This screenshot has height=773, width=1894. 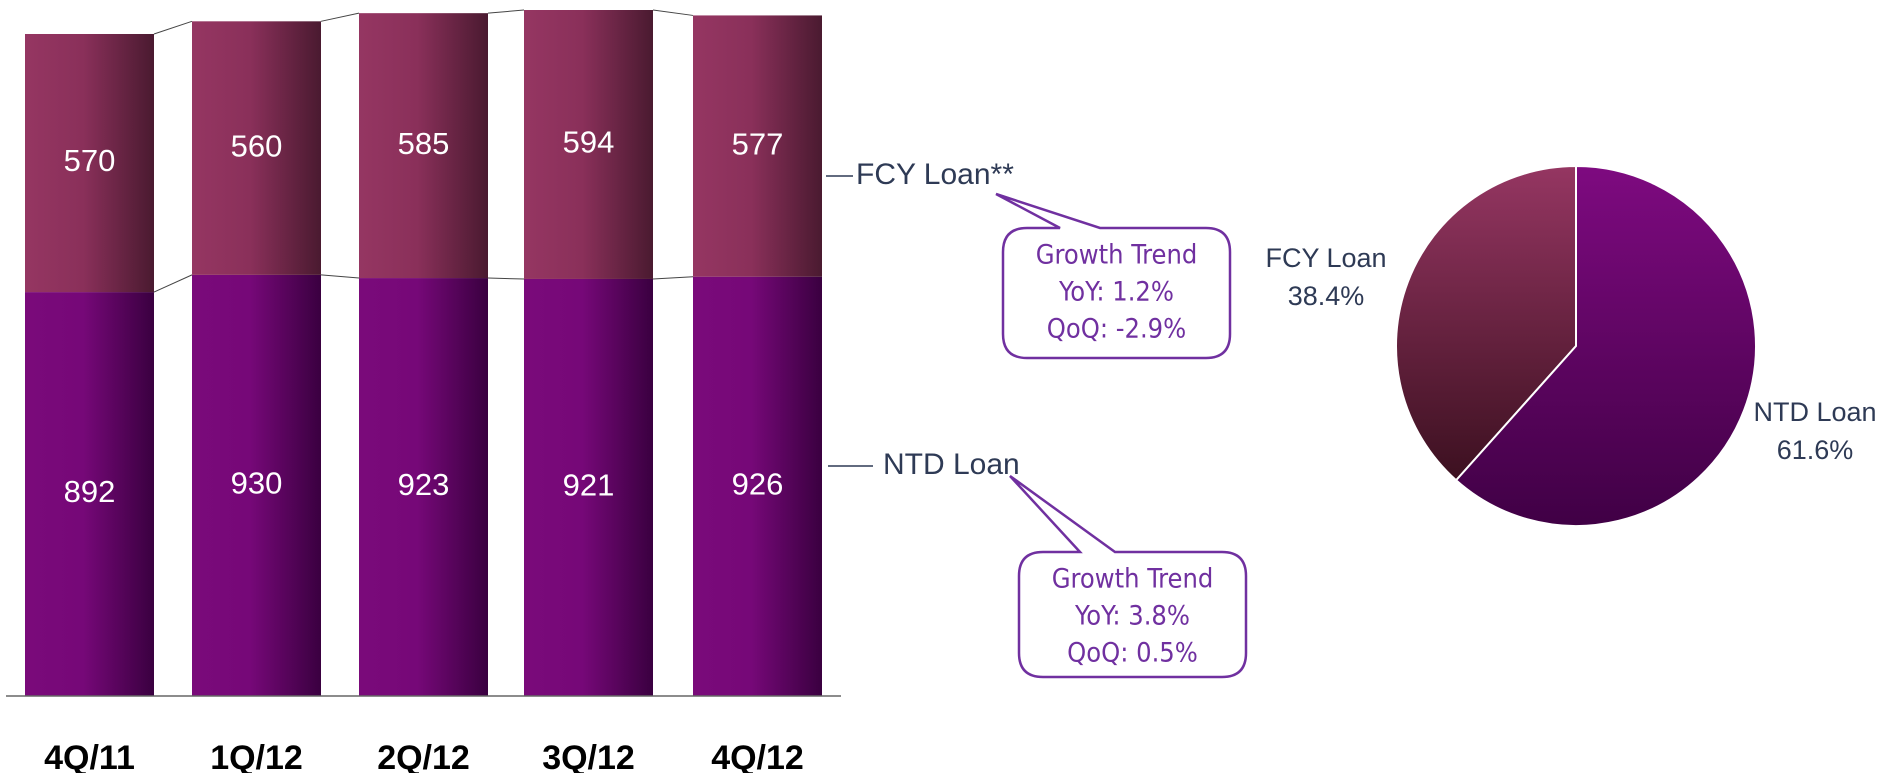 What do you see at coordinates (1815, 450) in the screenshot?
I see `pie-value-label: 61.6%` at bounding box center [1815, 450].